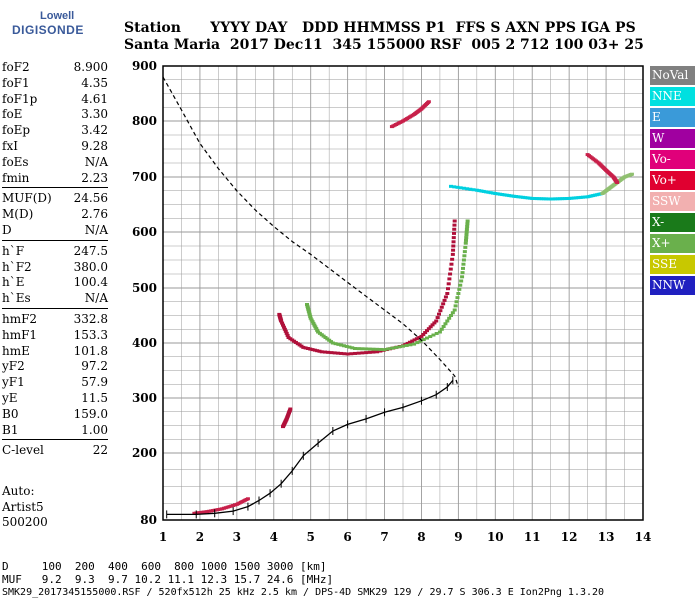 This screenshot has height=600, width=700. Describe the element at coordinates (94, 82) in the screenshot. I see `param-value: 4.35` at that location.